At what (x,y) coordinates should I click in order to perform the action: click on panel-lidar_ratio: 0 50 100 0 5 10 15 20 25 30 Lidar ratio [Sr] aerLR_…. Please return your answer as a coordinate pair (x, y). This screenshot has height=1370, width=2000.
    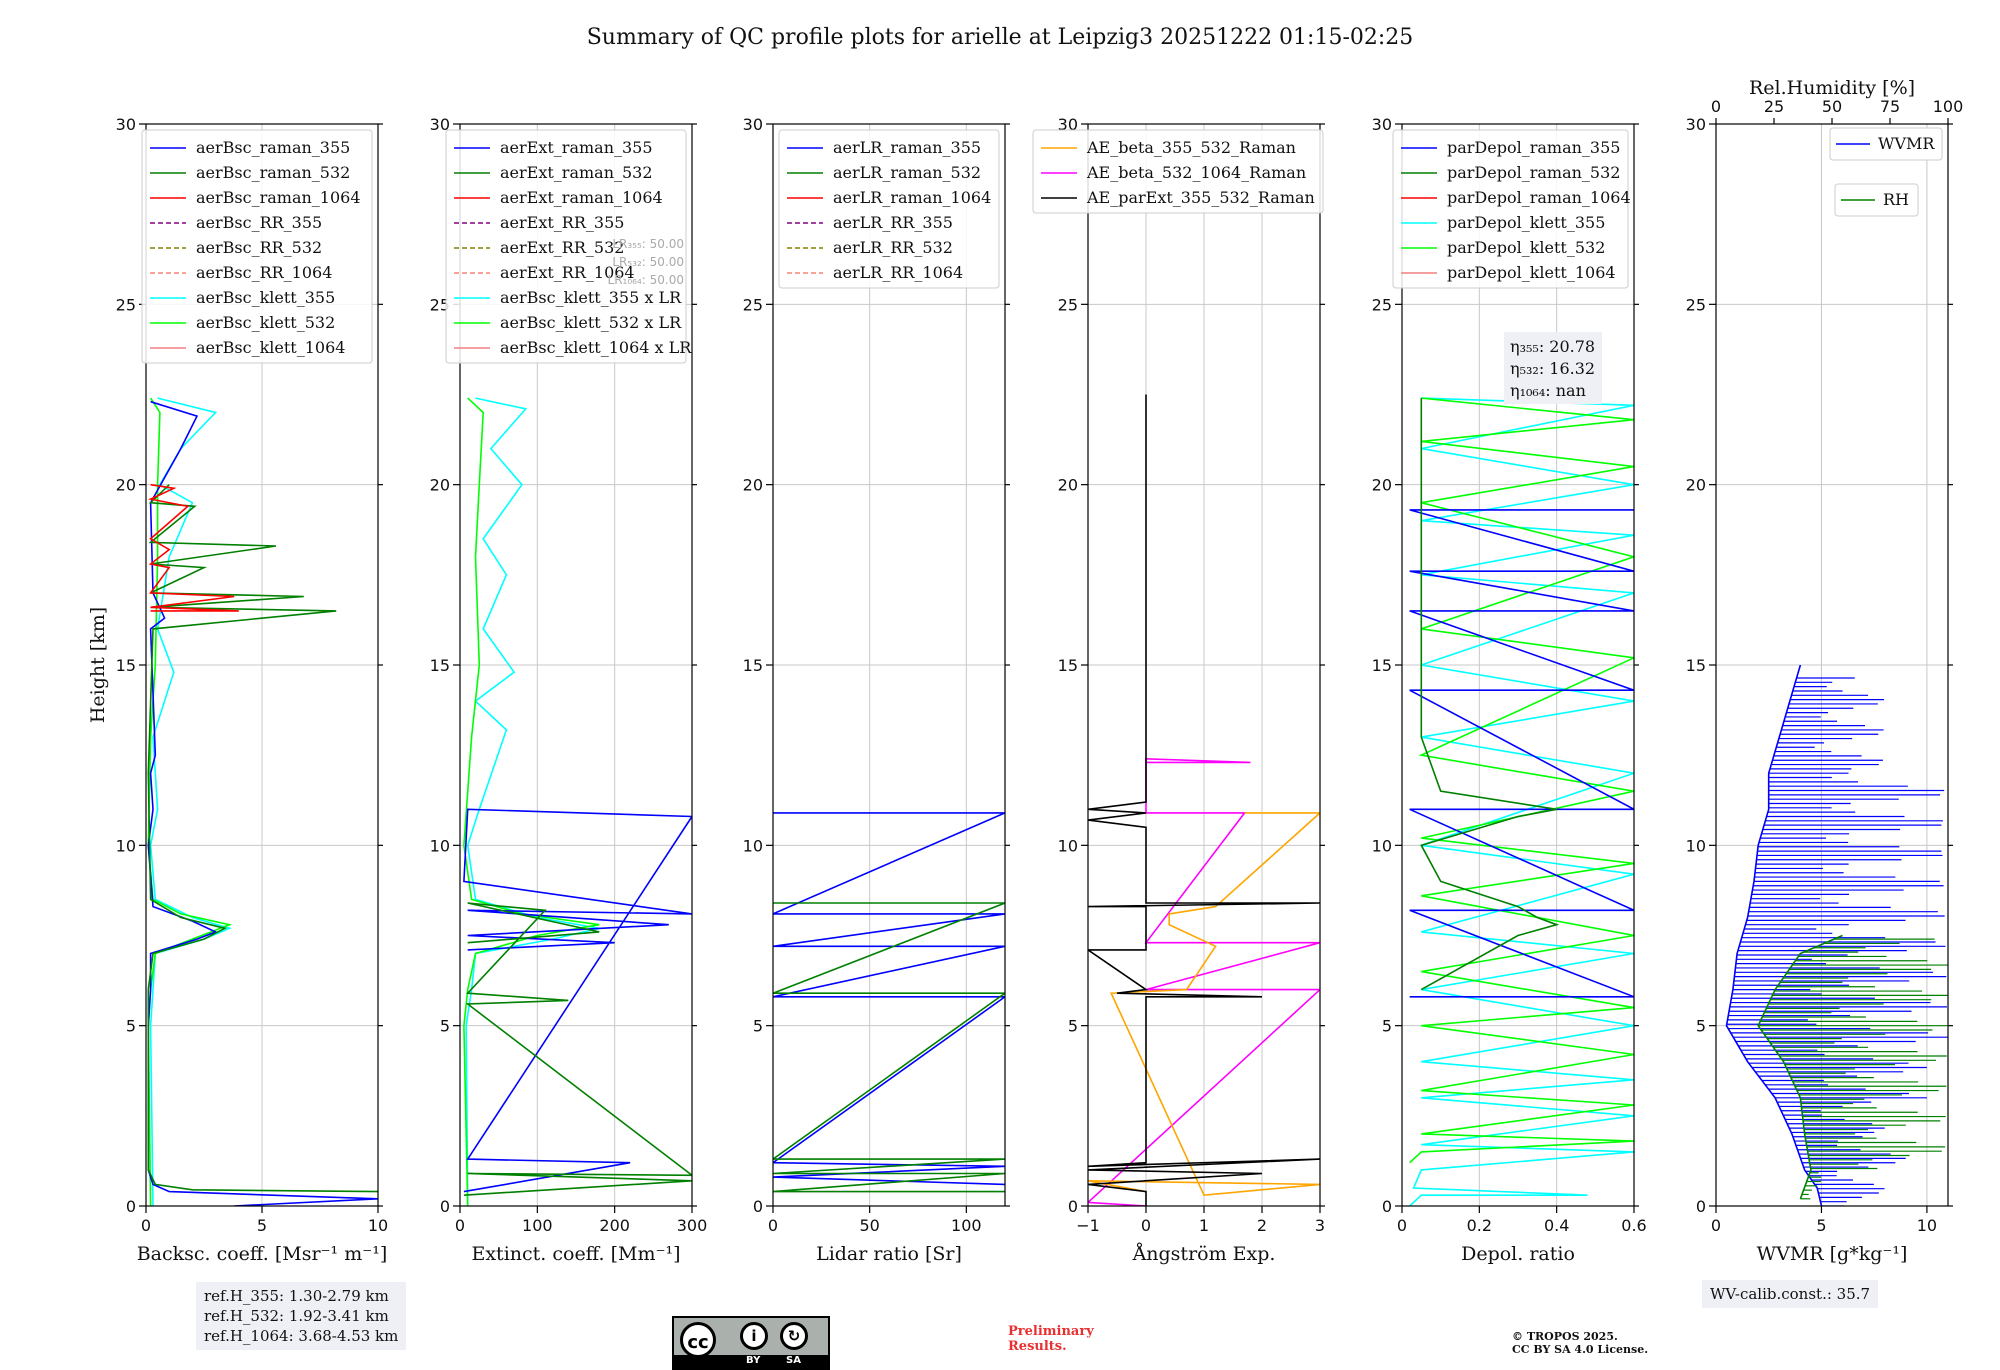
    Looking at the image, I should click on (876, 690).